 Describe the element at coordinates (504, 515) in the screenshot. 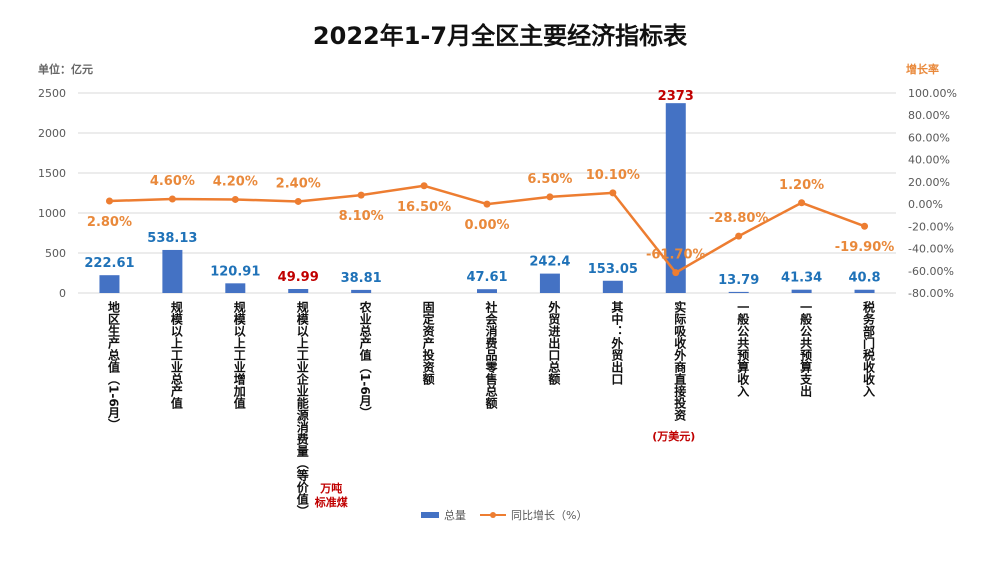

I see `legend: 总量 同比增长（%）` at that location.